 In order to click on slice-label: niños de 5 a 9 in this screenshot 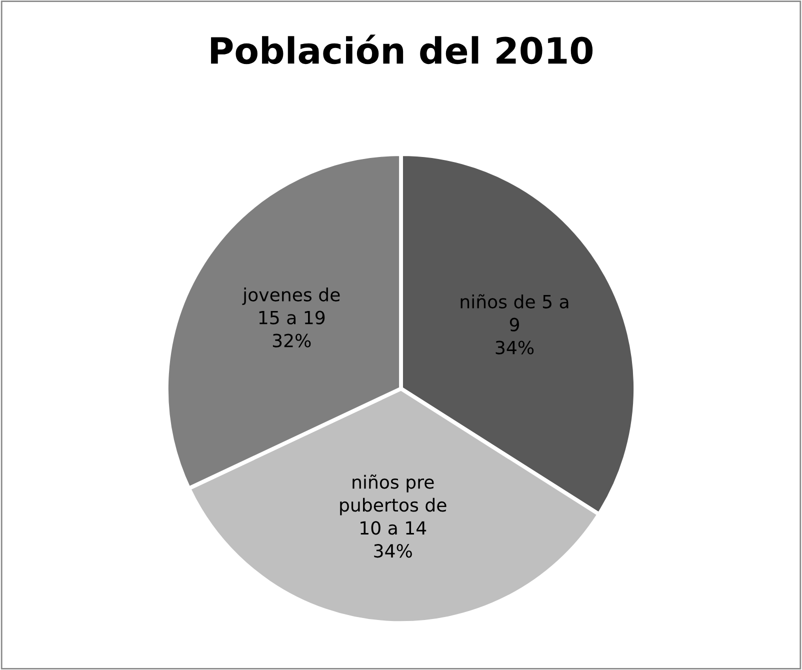, I will do `click(514, 313)`.